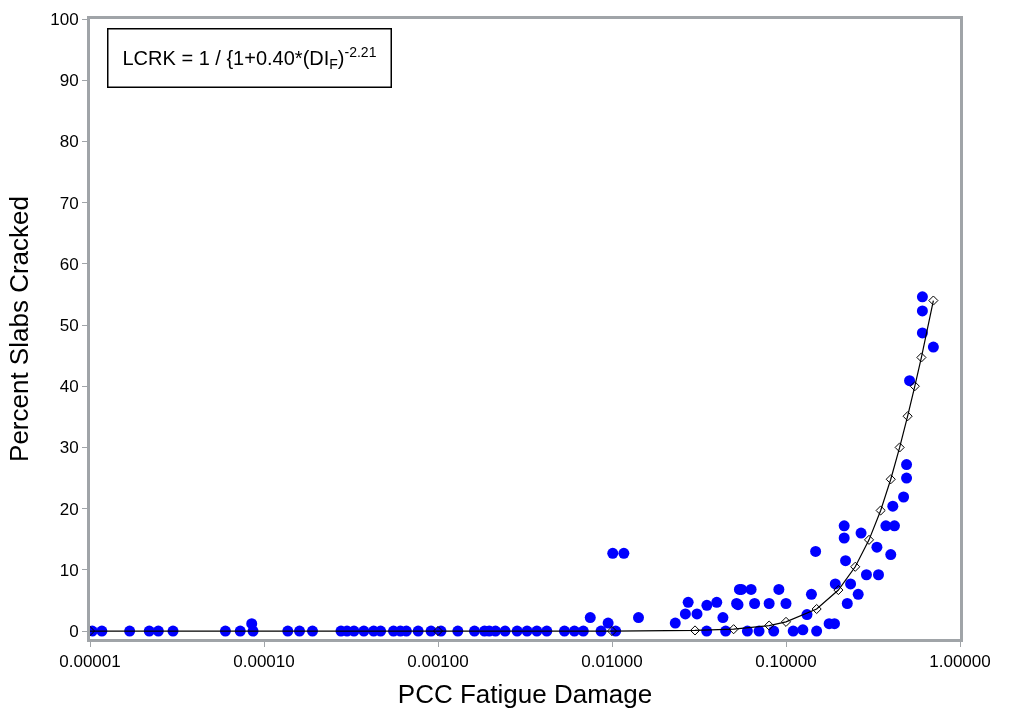  I want to click on y-tick-label: 70, so click(69, 203).